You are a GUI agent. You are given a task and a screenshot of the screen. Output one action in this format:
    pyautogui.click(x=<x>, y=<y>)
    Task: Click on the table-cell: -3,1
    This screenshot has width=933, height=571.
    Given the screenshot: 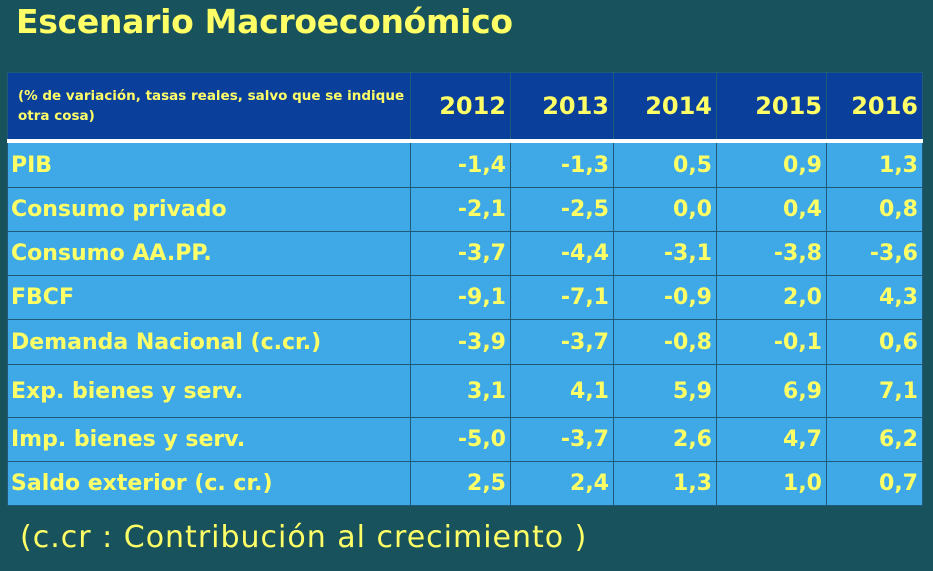 What is the action you would take?
    pyautogui.click(x=665, y=253)
    